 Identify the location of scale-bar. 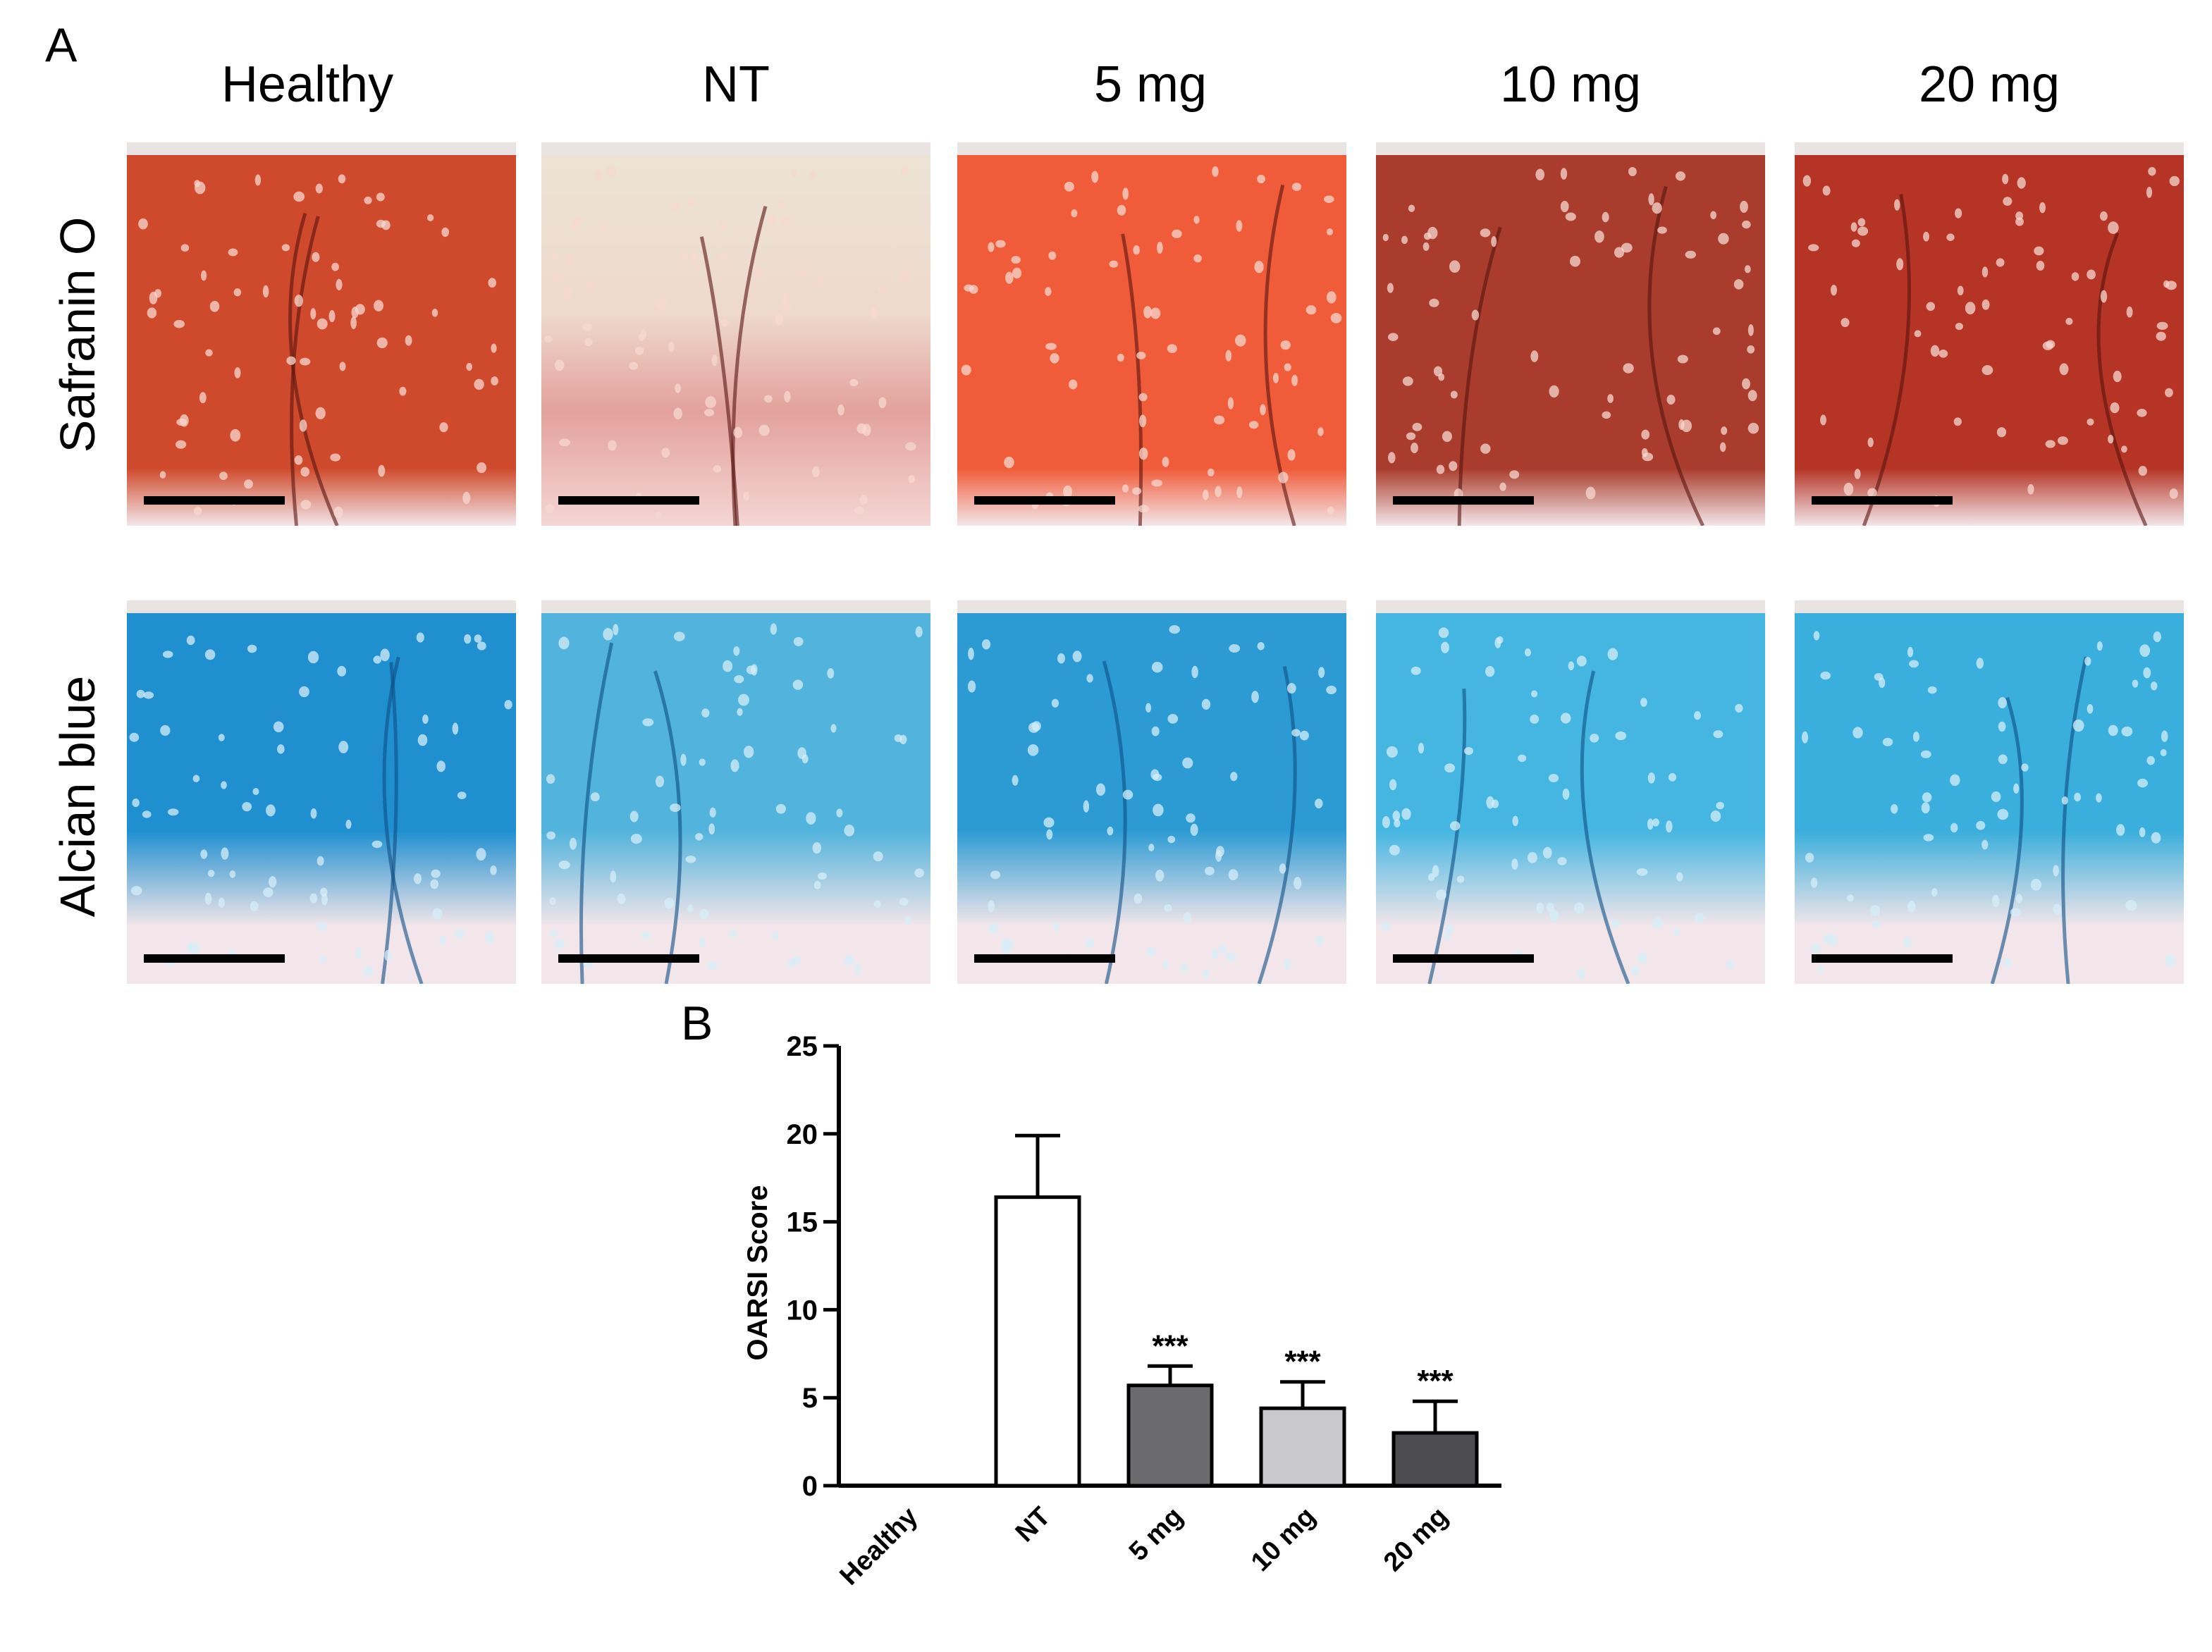
(1044, 958).